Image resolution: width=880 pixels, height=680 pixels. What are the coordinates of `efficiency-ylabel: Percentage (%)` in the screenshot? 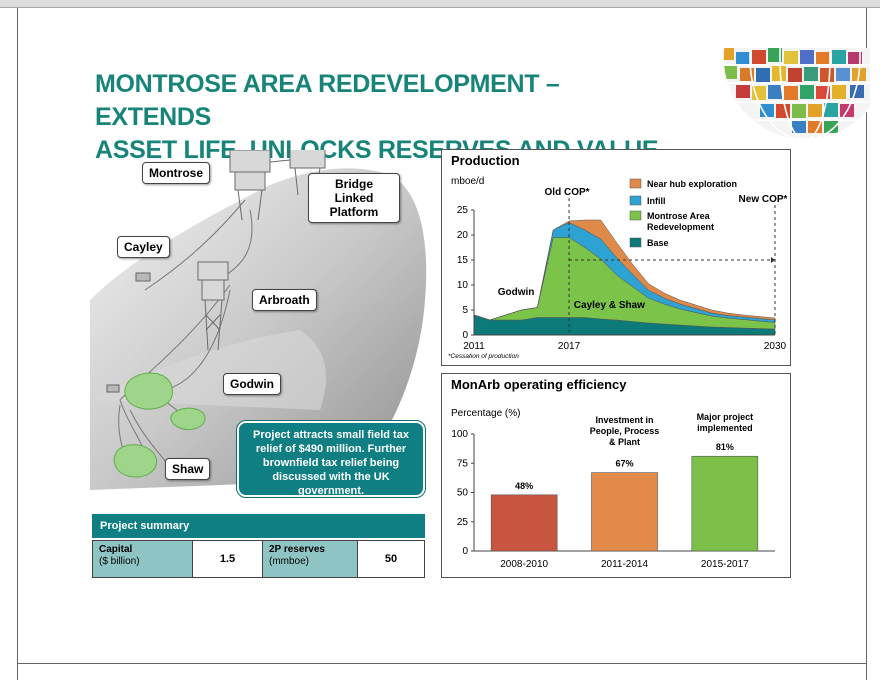 It's located at (485, 413).